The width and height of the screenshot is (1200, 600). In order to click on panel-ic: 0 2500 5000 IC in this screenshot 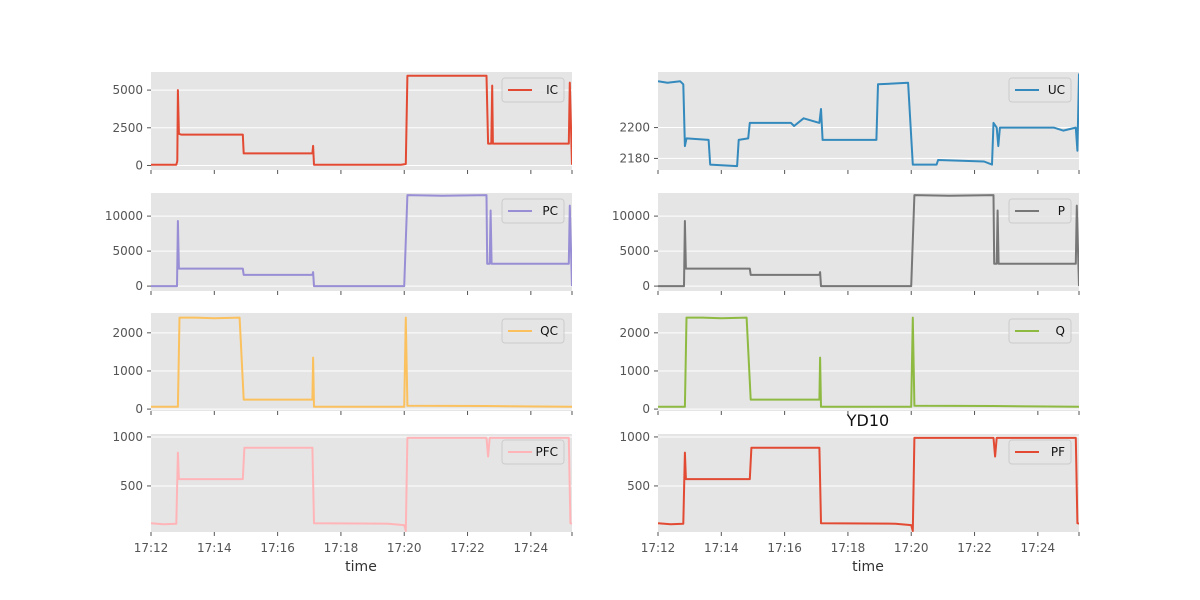, I will do `click(342, 123)`.